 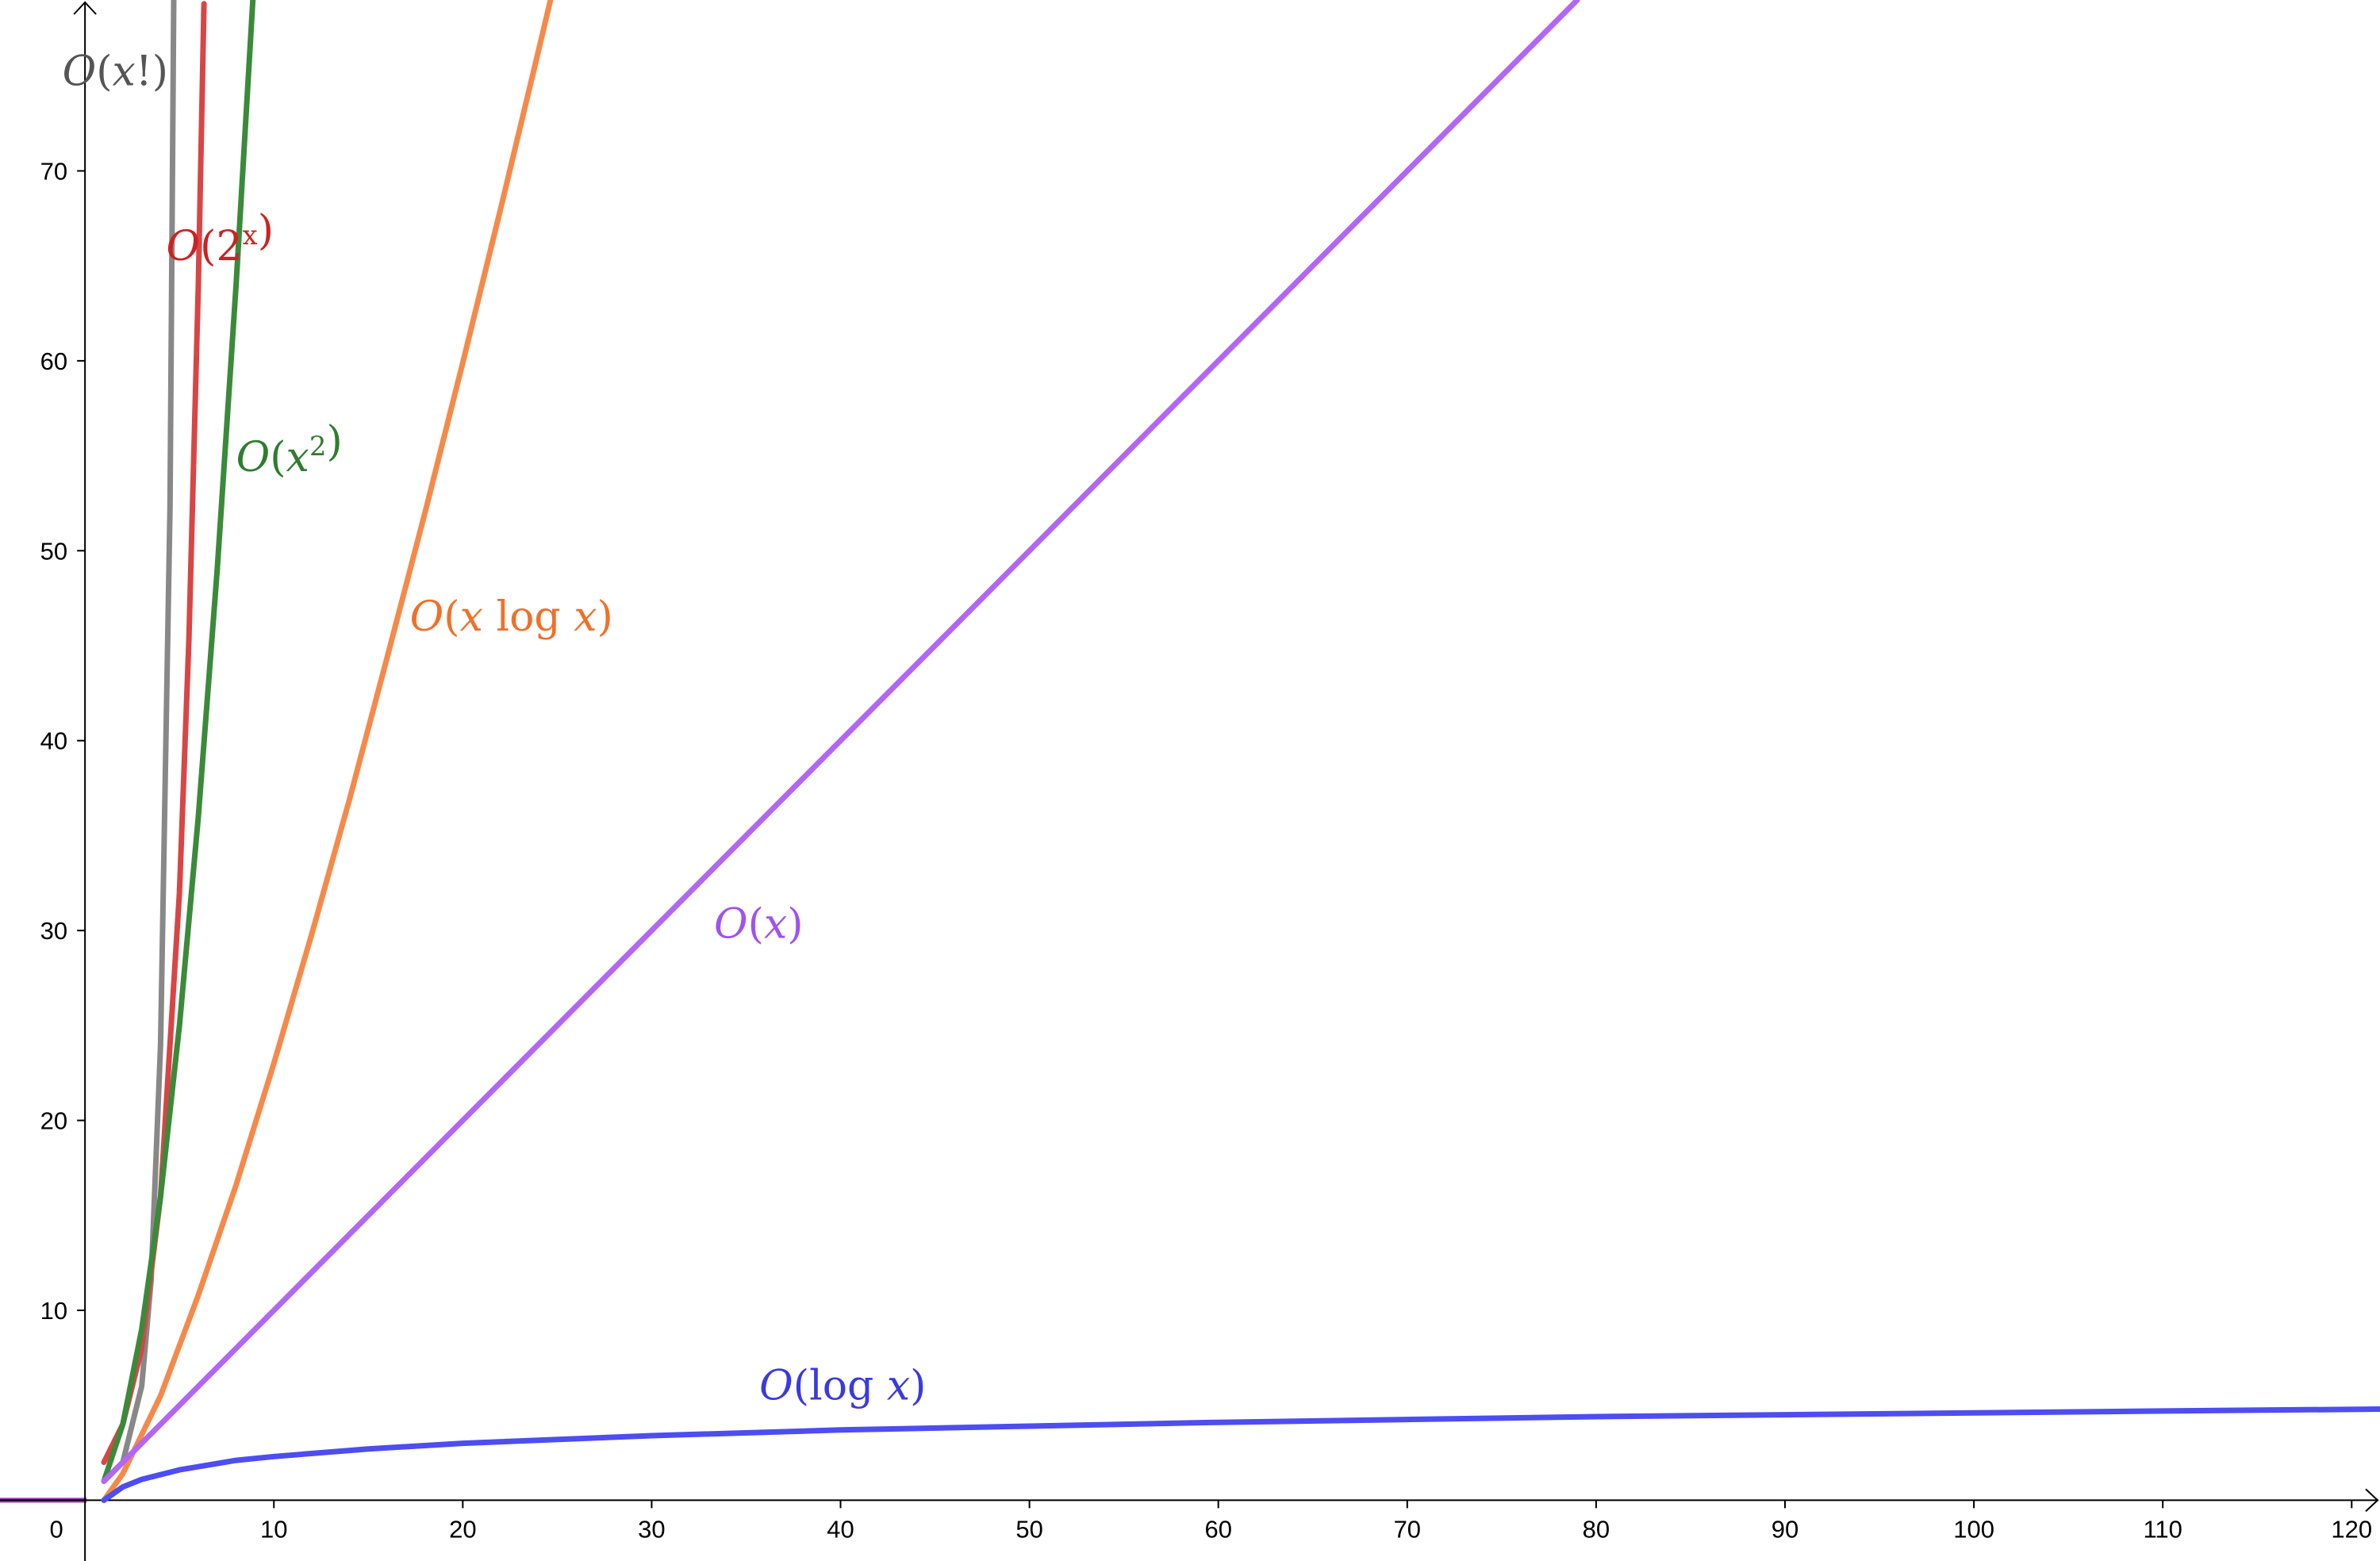 I want to click on x-tick-label: 10, so click(x=273, y=1529).